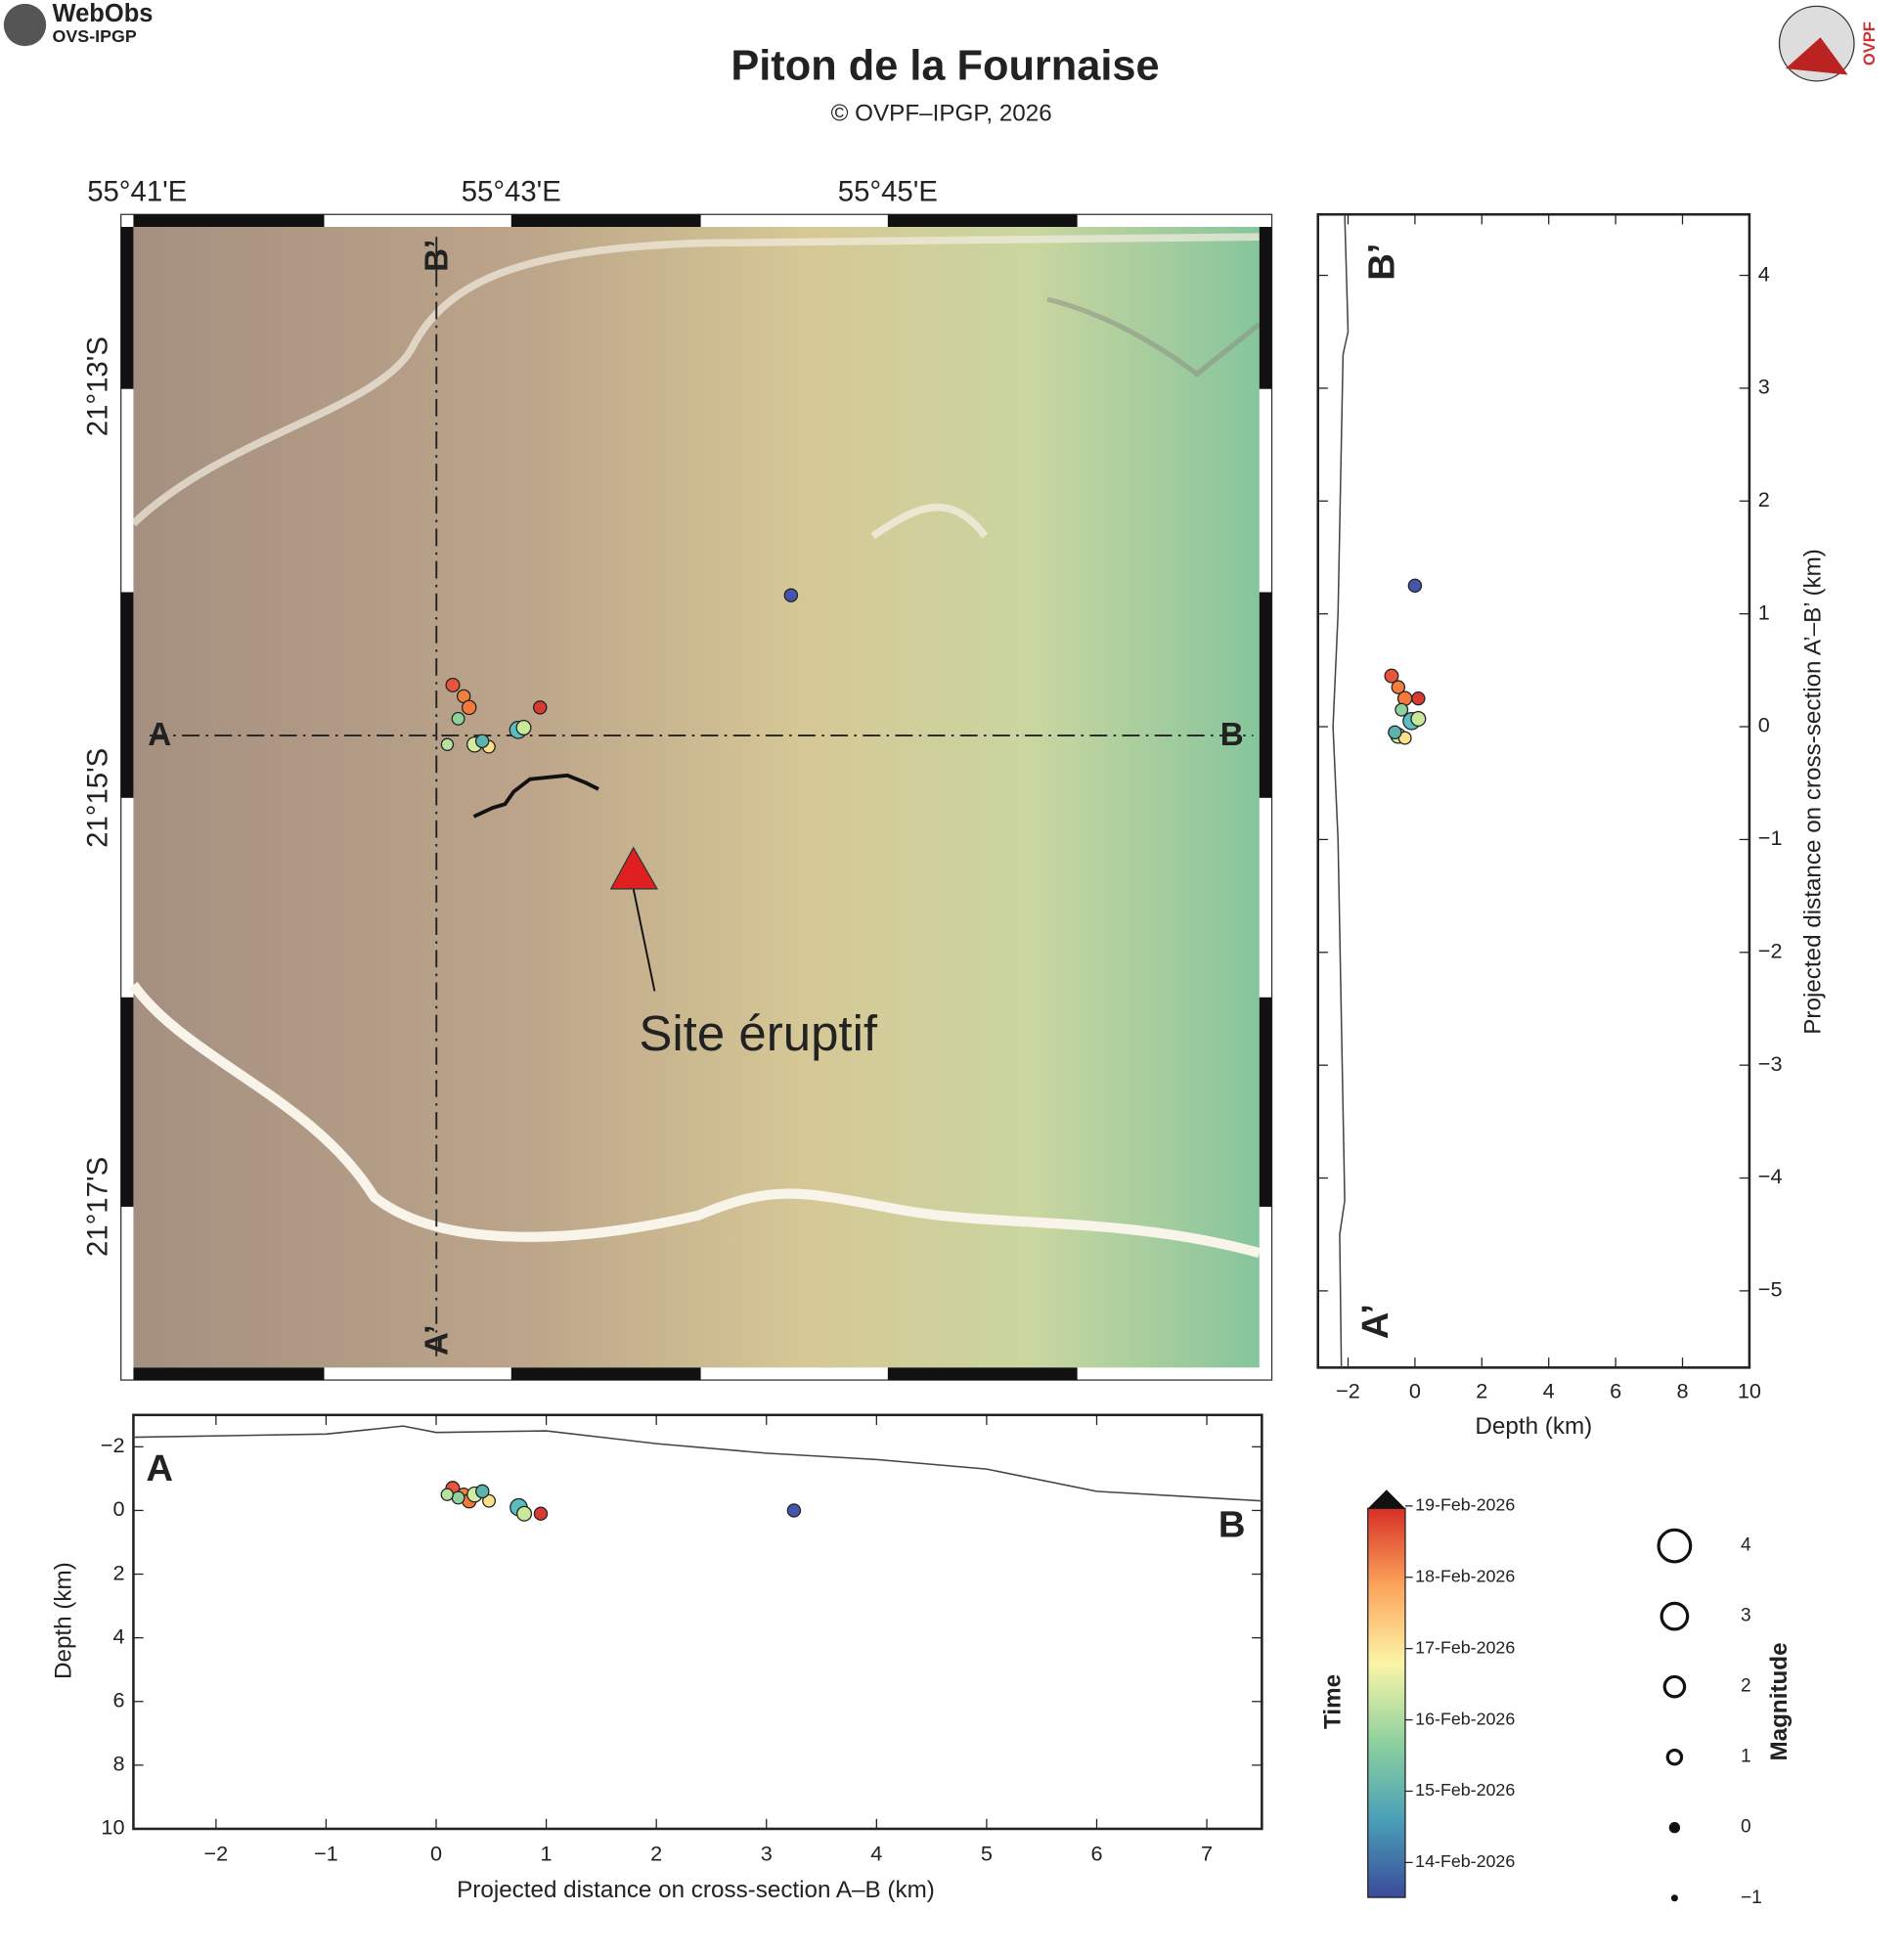 This screenshot has width=1904, height=1956. I want to click on legend-title: Magnitude, so click(1779, 1701).